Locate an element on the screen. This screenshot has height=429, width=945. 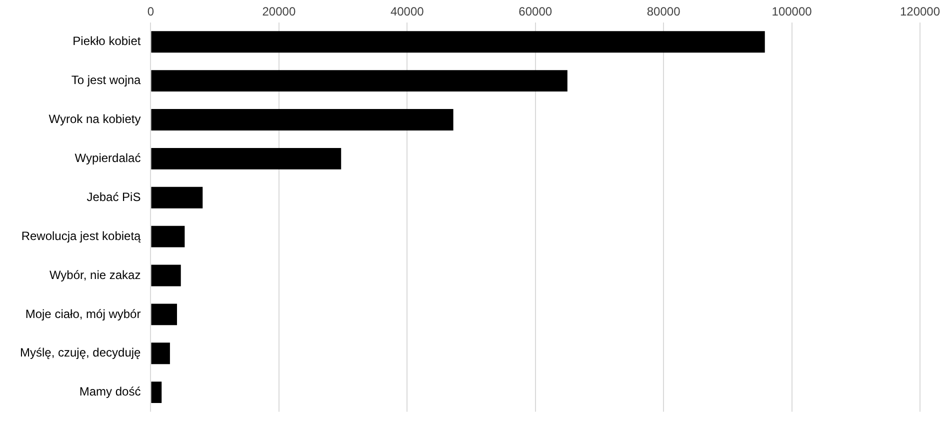
x-tick-label: 20000 is located at coordinates (279, 11).